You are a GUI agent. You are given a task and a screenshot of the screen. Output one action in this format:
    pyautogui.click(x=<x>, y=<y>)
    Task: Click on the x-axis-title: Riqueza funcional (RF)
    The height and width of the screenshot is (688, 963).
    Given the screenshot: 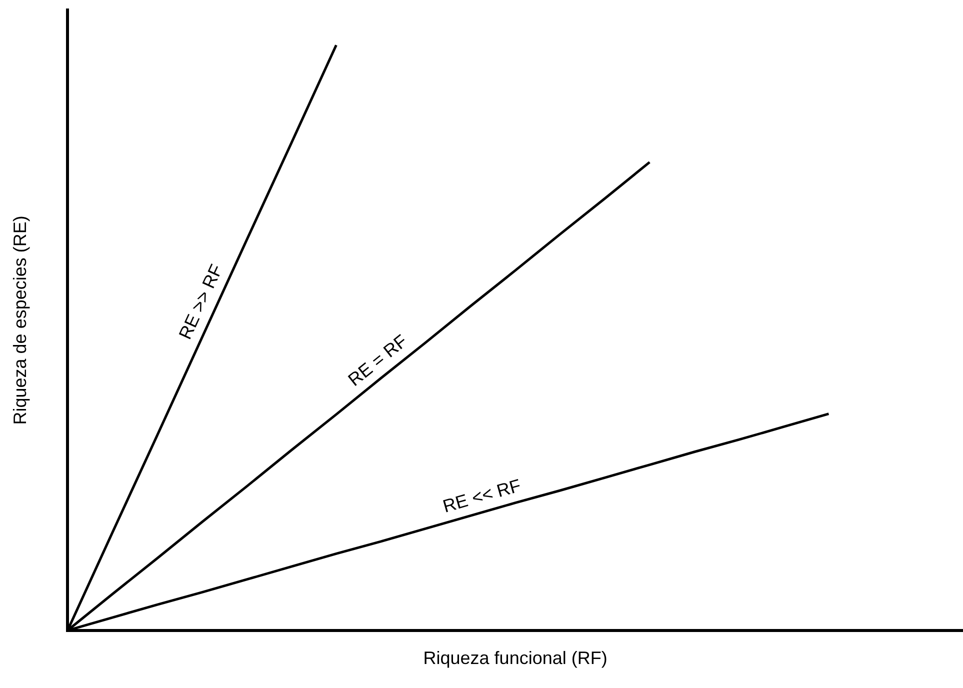 What is the action you would take?
    pyautogui.click(x=515, y=658)
    